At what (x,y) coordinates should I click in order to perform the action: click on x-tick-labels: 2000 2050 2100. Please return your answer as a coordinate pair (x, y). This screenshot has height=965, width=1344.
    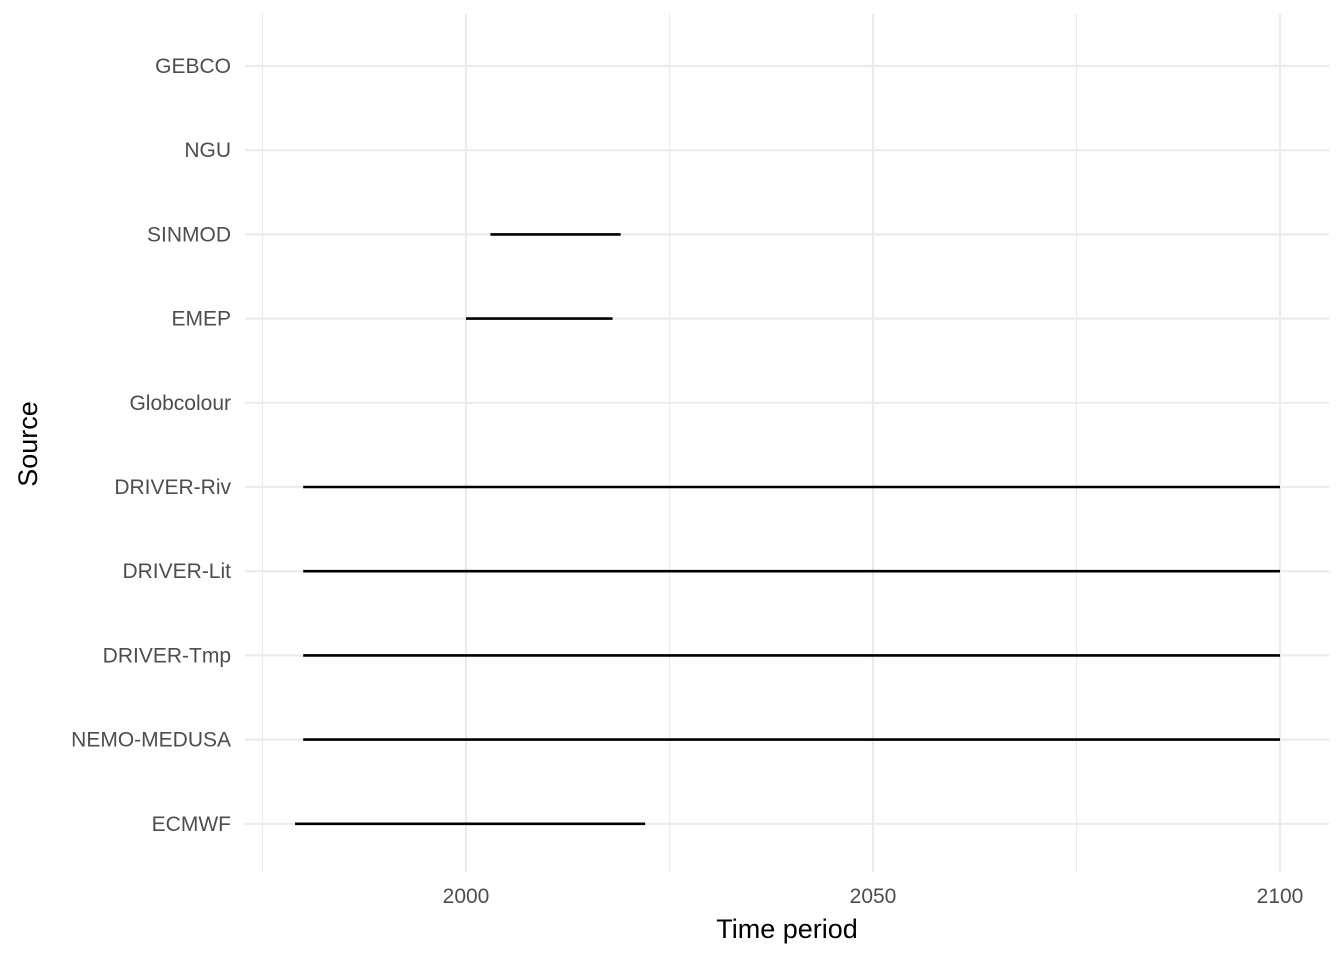
    Looking at the image, I should click on (873, 896).